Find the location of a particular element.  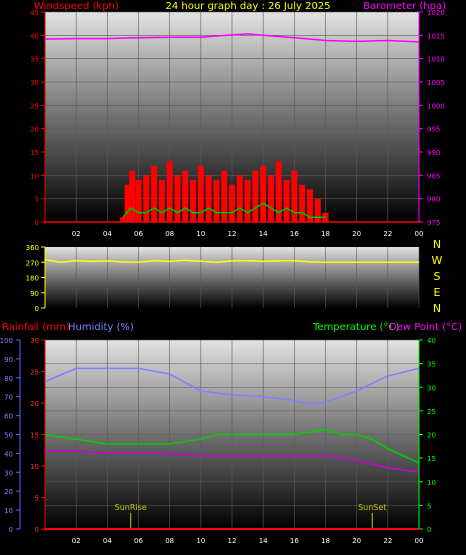

y-tick-label-barometer: 980 is located at coordinates (433, 200).